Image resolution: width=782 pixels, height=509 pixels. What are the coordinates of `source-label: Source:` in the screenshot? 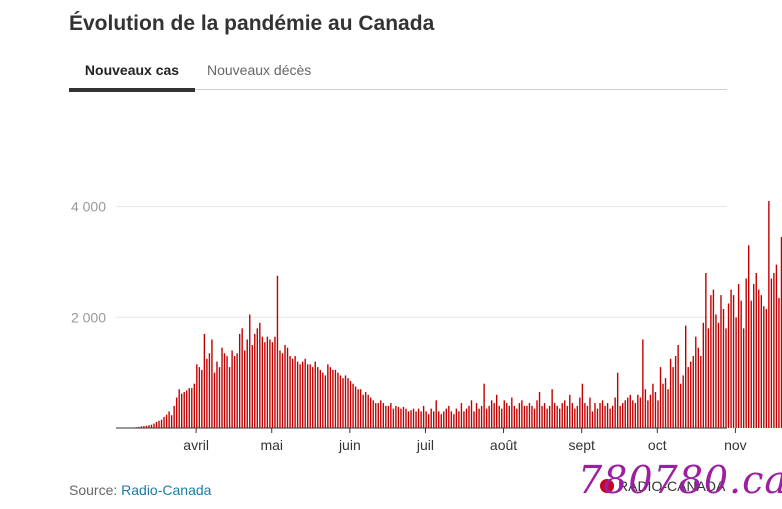 It's located at (93, 490).